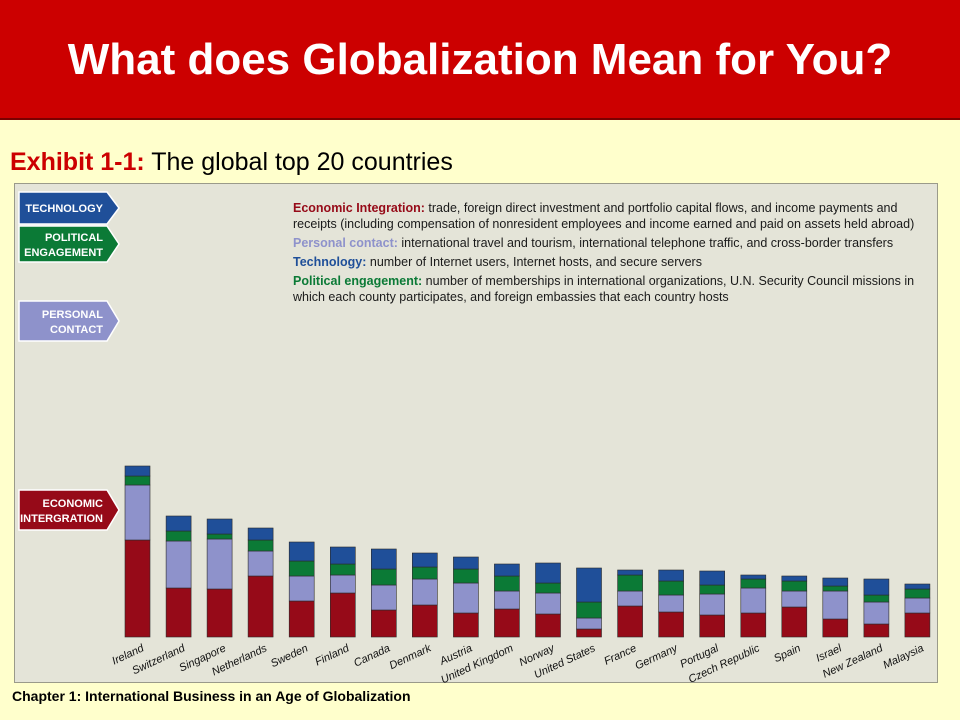 This screenshot has height=720, width=960. I want to click on bar-political-norway, so click(548, 588).